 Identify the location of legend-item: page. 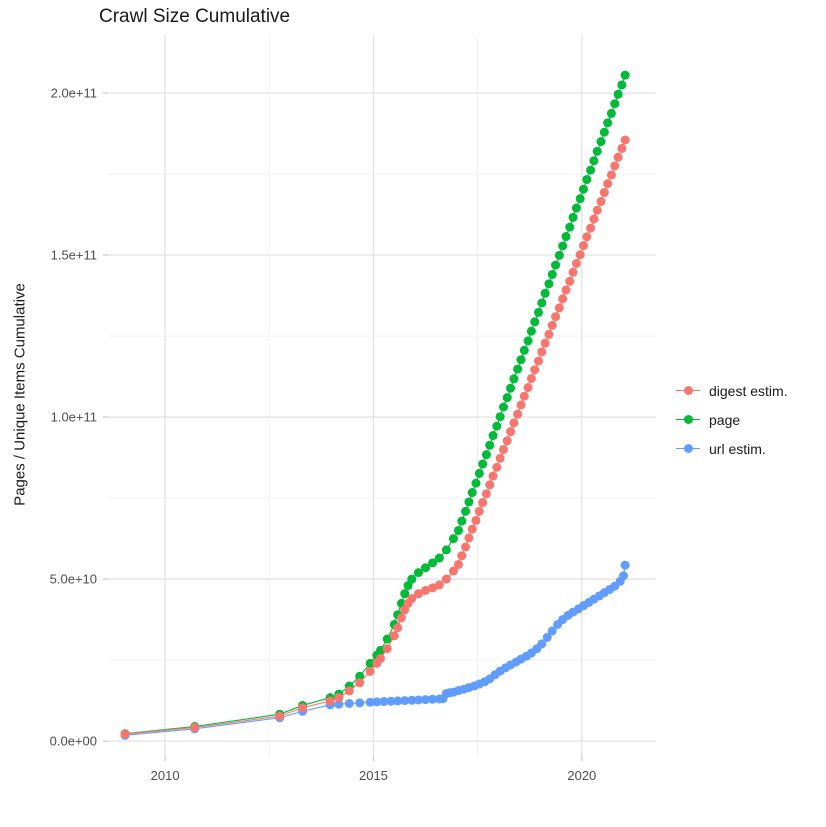
(732, 420).